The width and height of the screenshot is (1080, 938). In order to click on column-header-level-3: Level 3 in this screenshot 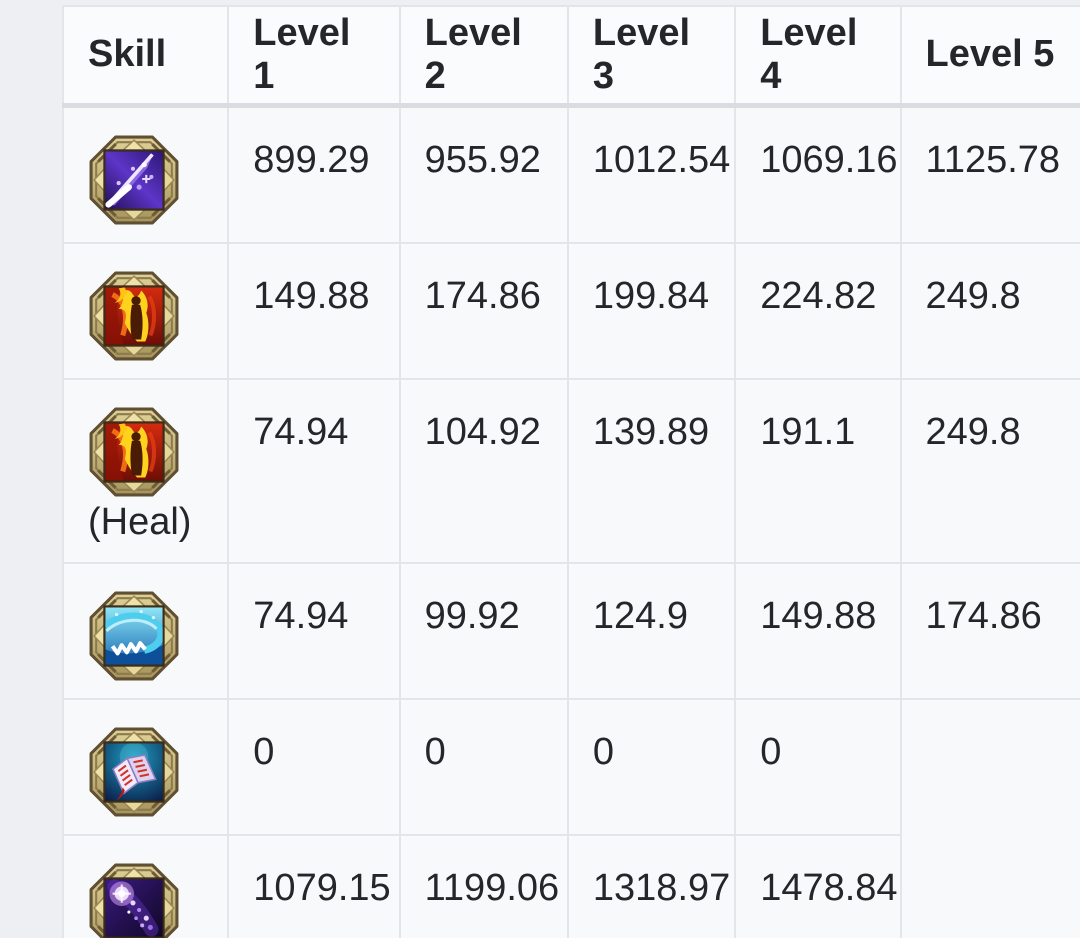, I will do `click(651, 56)`.